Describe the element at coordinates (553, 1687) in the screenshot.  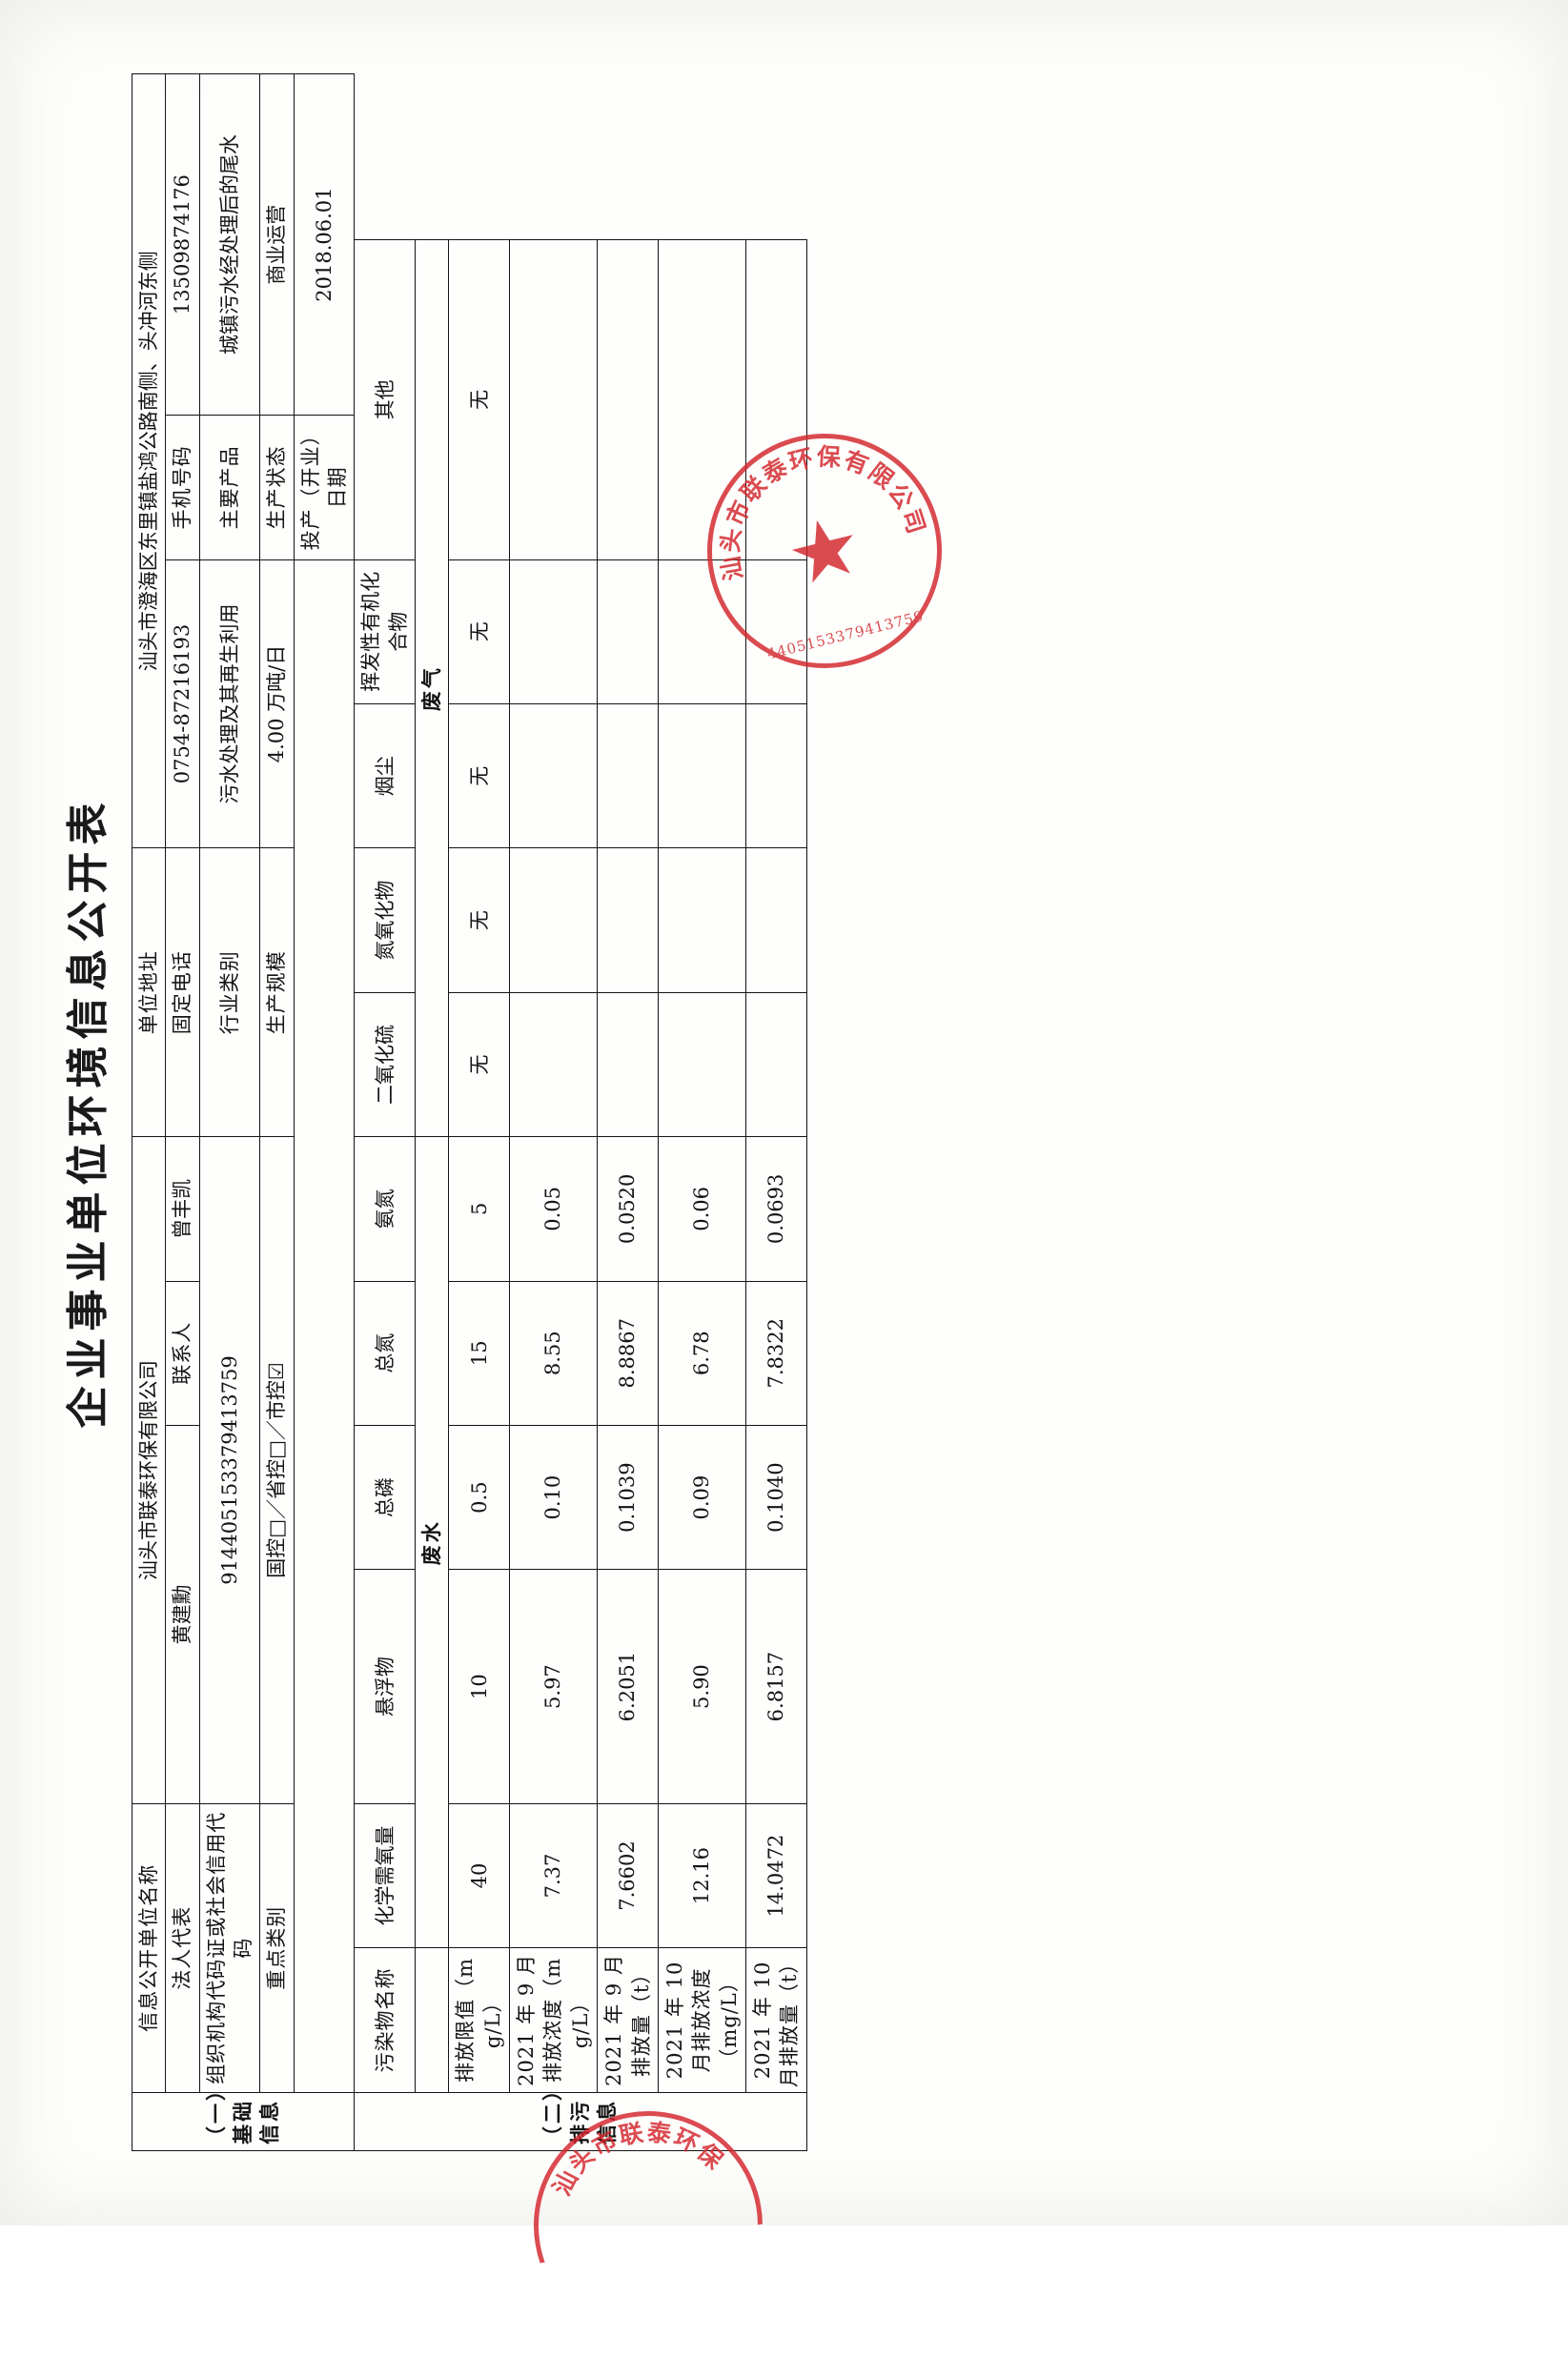
I see `sep-conc-1: 5.97` at that location.